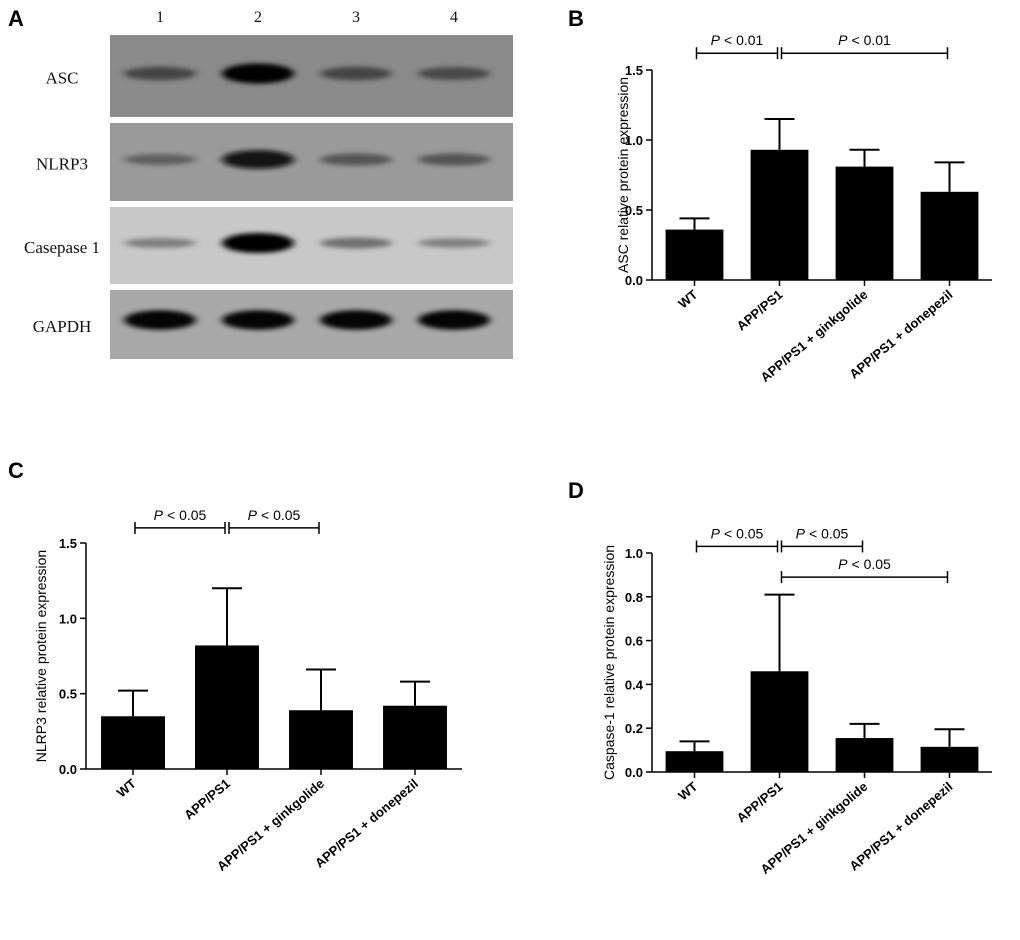 The height and width of the screenshot is (940, 1020). What do you see at coordinates (634, 597) in the screenshot?
I see `y-tick-label: 0.8` at bounding box center [634, 597].